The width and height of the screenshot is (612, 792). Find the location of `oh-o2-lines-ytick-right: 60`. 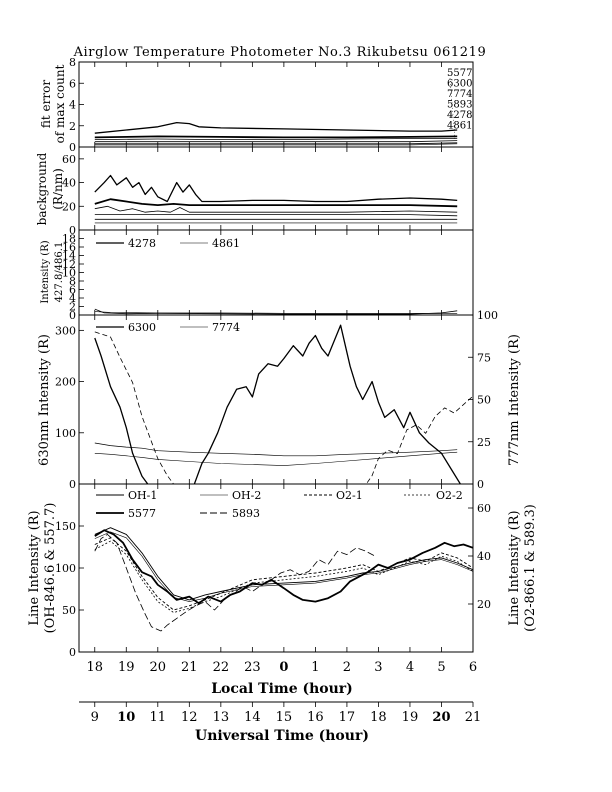

oh-o2-lines-ytick-right: 60 is located at coordinates (484, 508).